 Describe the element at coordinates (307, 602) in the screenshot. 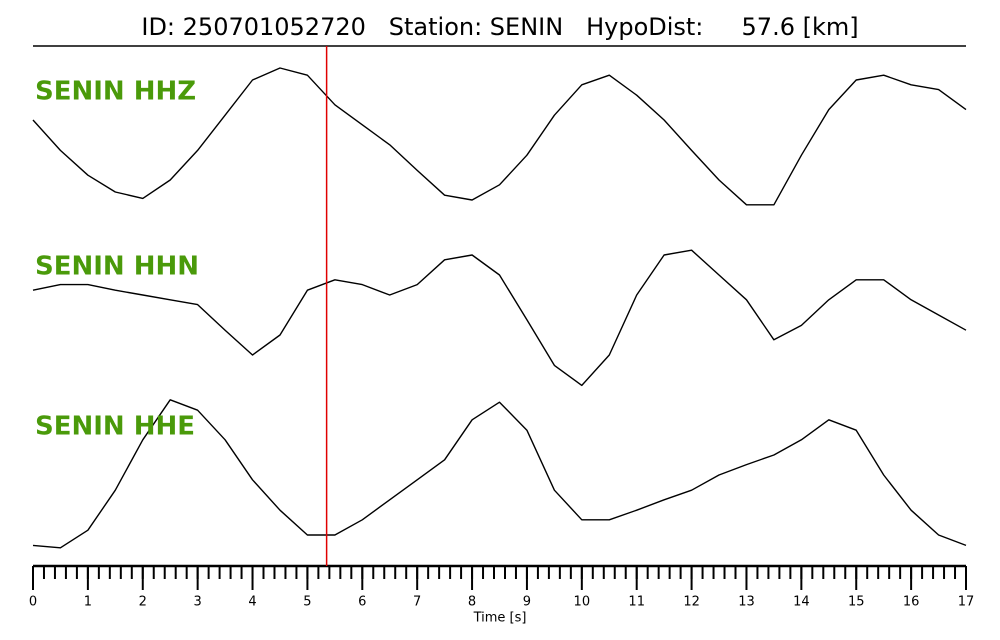

I see `x-tick-label: 5` at that location.